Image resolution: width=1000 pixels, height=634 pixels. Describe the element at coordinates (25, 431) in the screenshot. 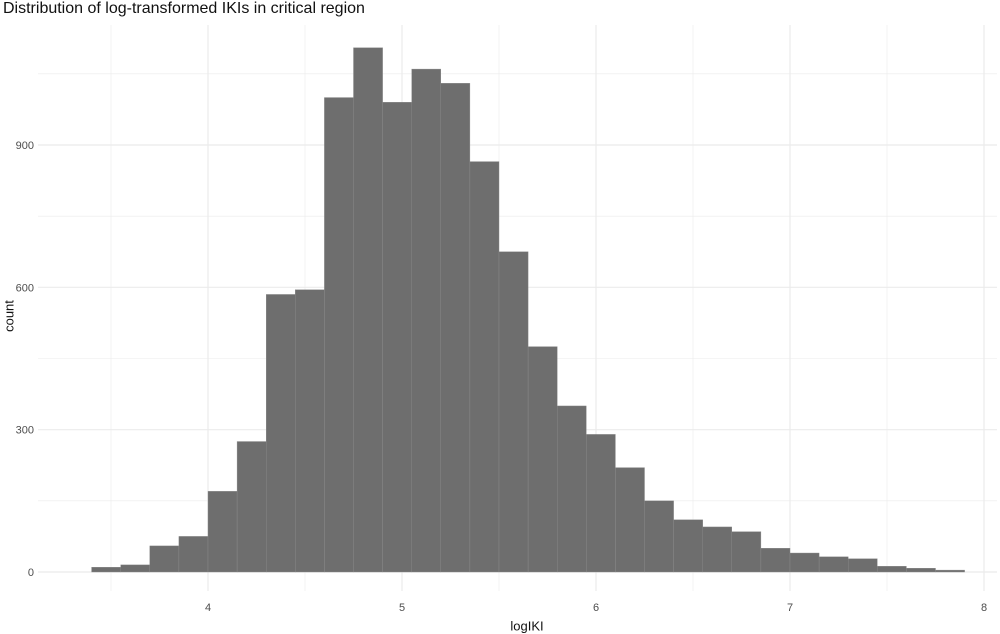

I see `y-tick-label: 300` at that location.